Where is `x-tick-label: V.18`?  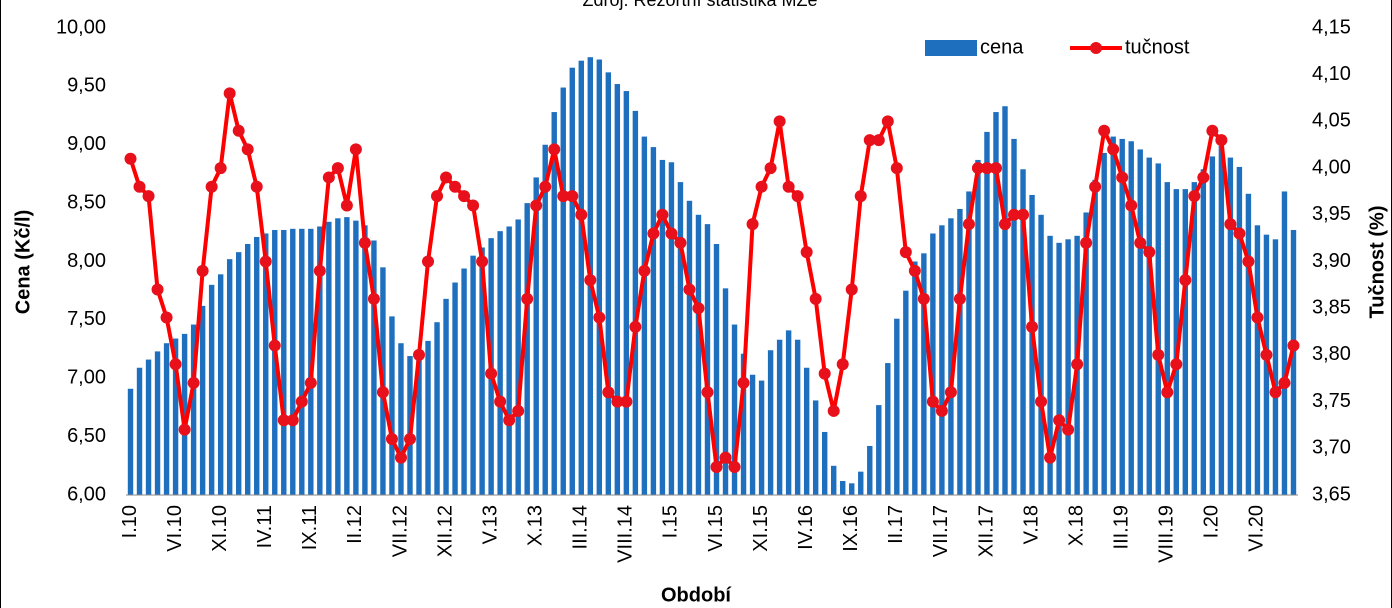
x-tick-label: V.18 is located at coordinates (1031, 524).